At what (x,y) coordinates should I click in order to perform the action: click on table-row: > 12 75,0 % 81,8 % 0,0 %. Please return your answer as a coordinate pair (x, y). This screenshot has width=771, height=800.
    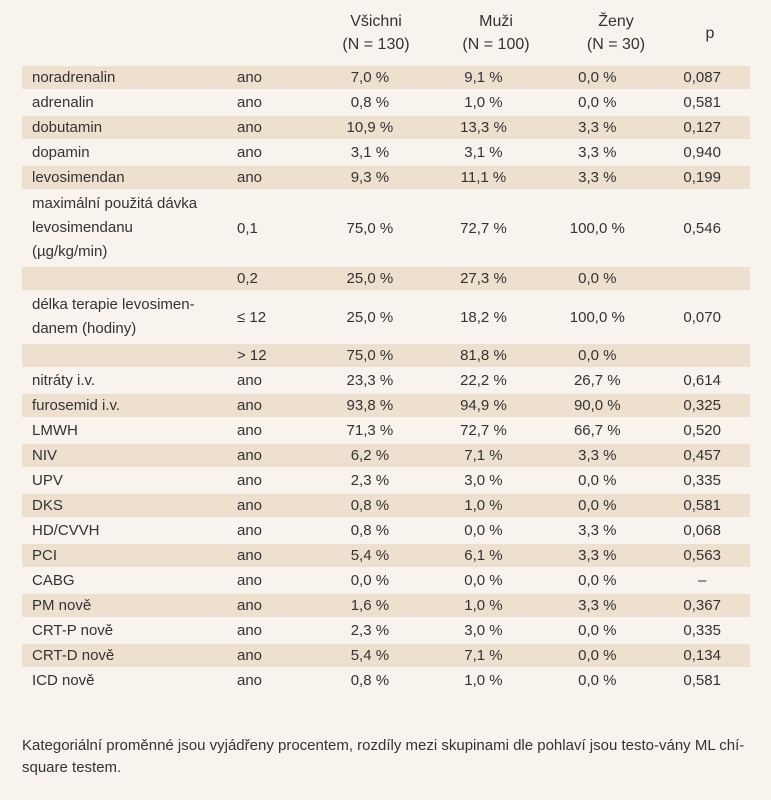
    Looking at the image, I should click on (386, 356).